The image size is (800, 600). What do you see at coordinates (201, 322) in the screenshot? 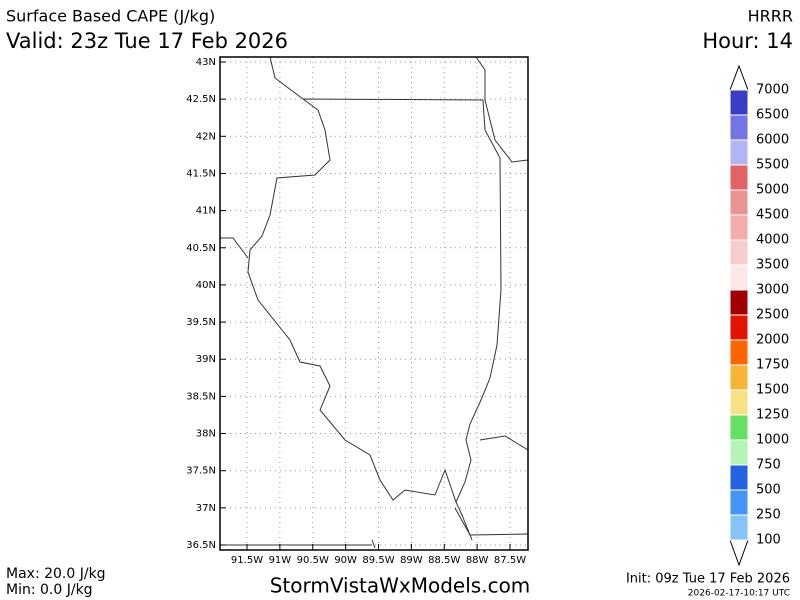
I see `lat-label: 39.5N` at bounding box center [201, 322].